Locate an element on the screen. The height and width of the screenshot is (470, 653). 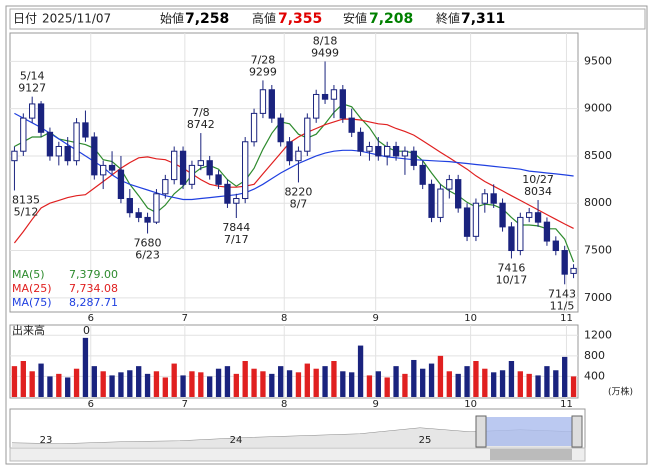
navigator-label: 23 is located at coordinates (46, 440).